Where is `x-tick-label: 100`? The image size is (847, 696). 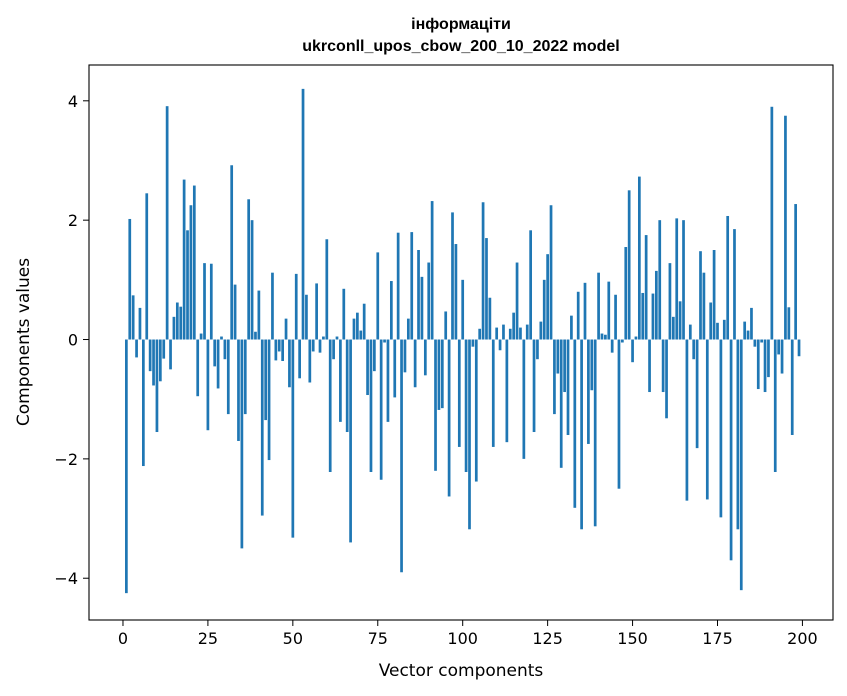 x-tick-label: 100 is located at coordinates (462, 638).